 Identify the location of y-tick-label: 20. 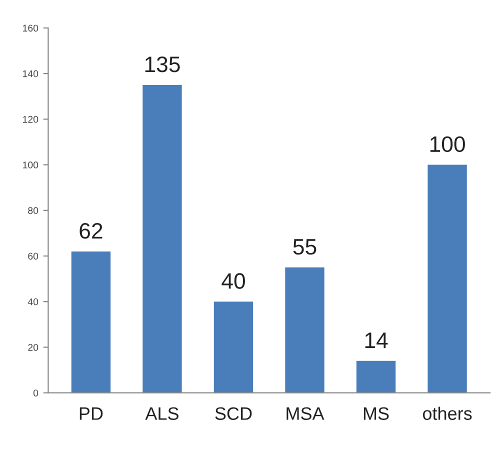
(33, 347).